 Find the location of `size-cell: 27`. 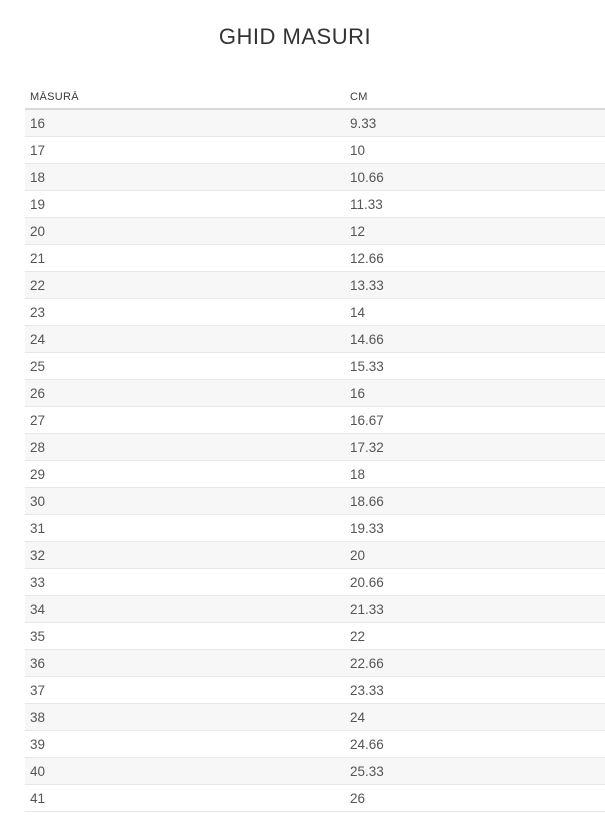

size-cell: 27 is located at coordinates (38, 420).